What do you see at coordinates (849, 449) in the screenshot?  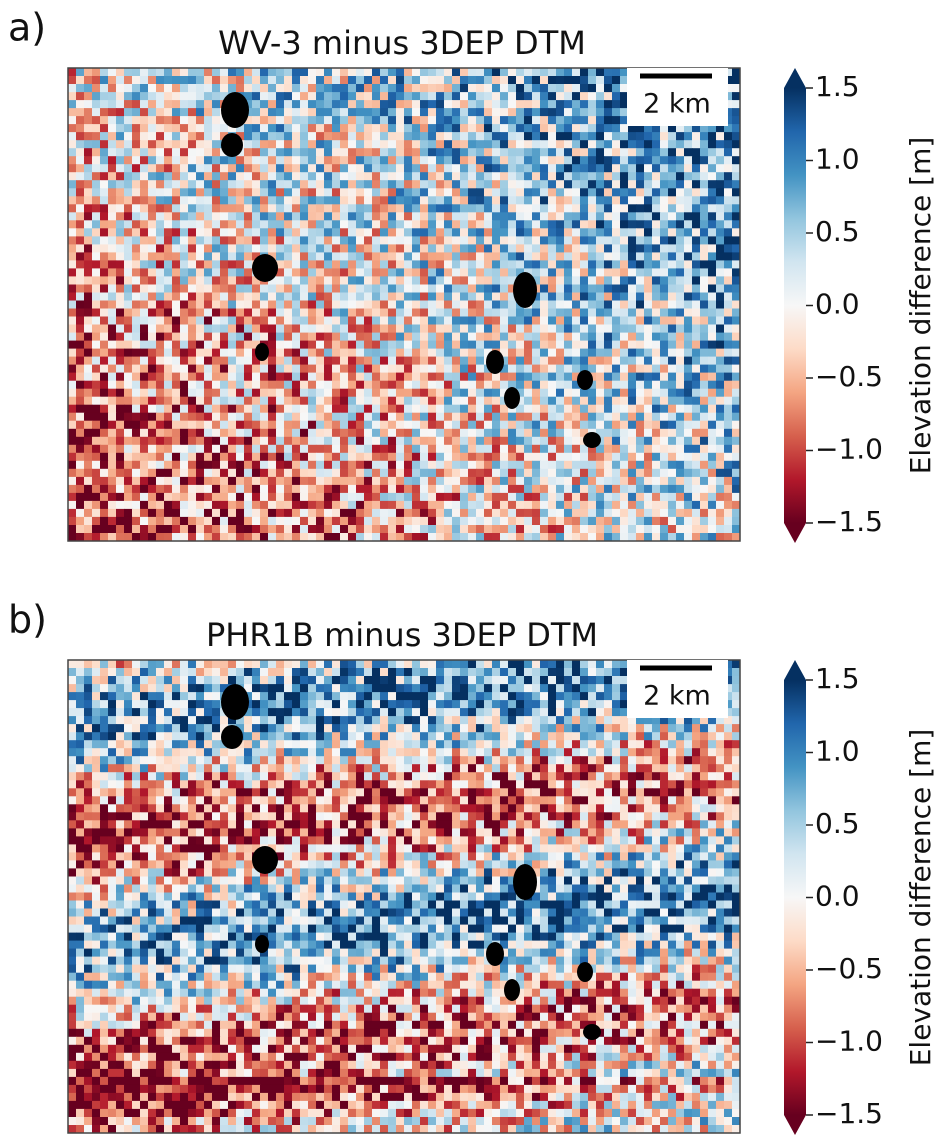 I see `colorbar-tick-label: −1.0` at bounding box center [849, 449].